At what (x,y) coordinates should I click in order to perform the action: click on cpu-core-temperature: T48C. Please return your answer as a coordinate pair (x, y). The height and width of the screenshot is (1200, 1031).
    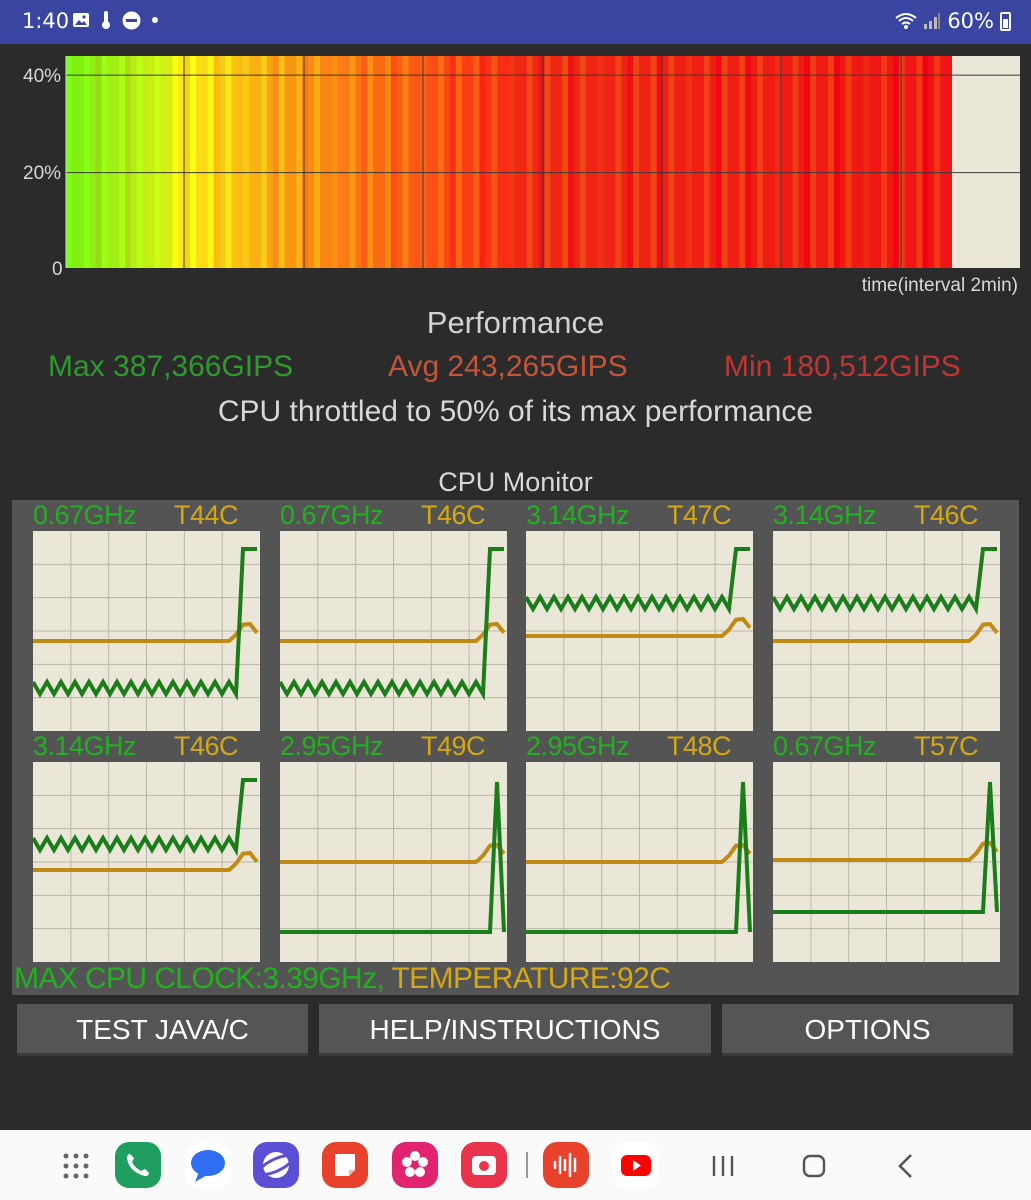
    Looking at the image, I should click on (699, 746).